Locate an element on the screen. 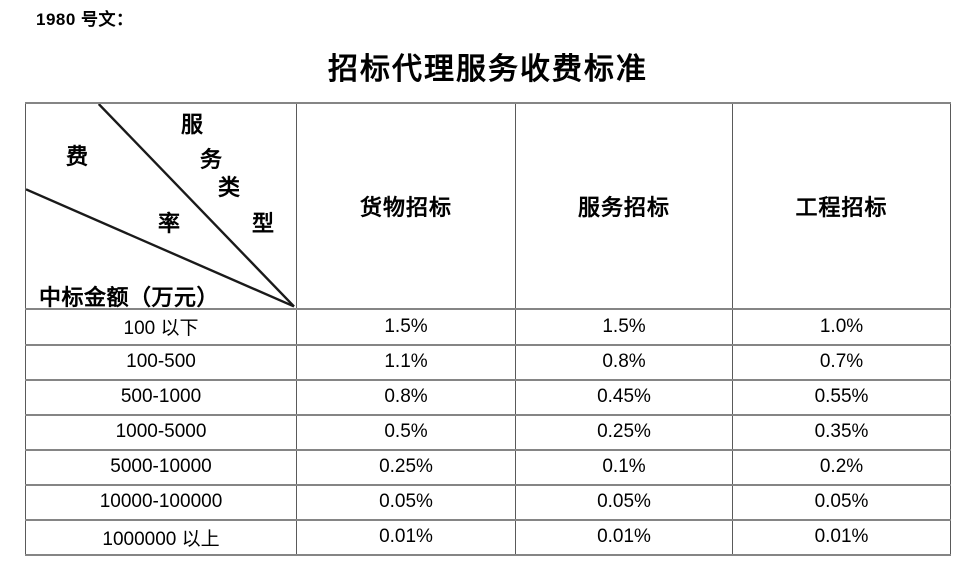 The height and width of the screenshot is (581, 976). diagonal-divider-lines is located at coordinates (160, 206).